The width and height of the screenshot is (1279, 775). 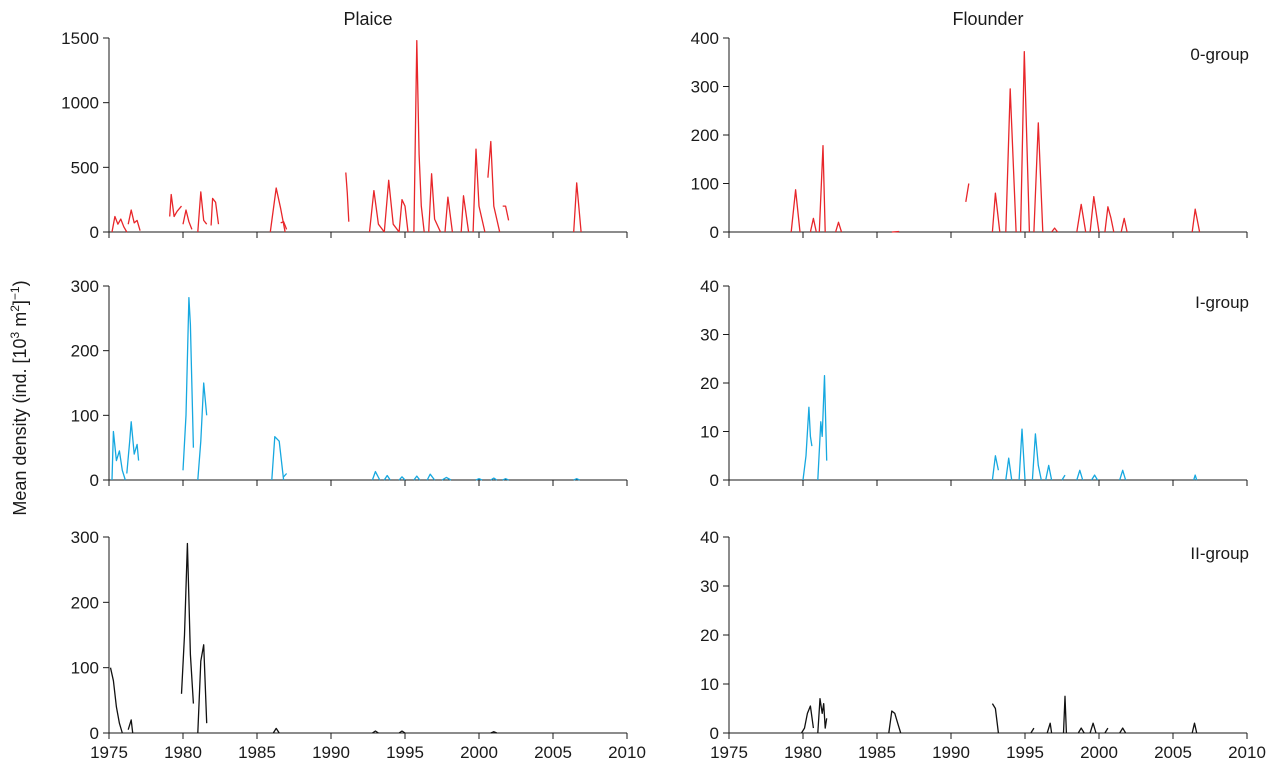 What do you see at coordinates (987, 19) in the screenshot?
I see `column-title: Flounder` at bounding box center [987, 19].